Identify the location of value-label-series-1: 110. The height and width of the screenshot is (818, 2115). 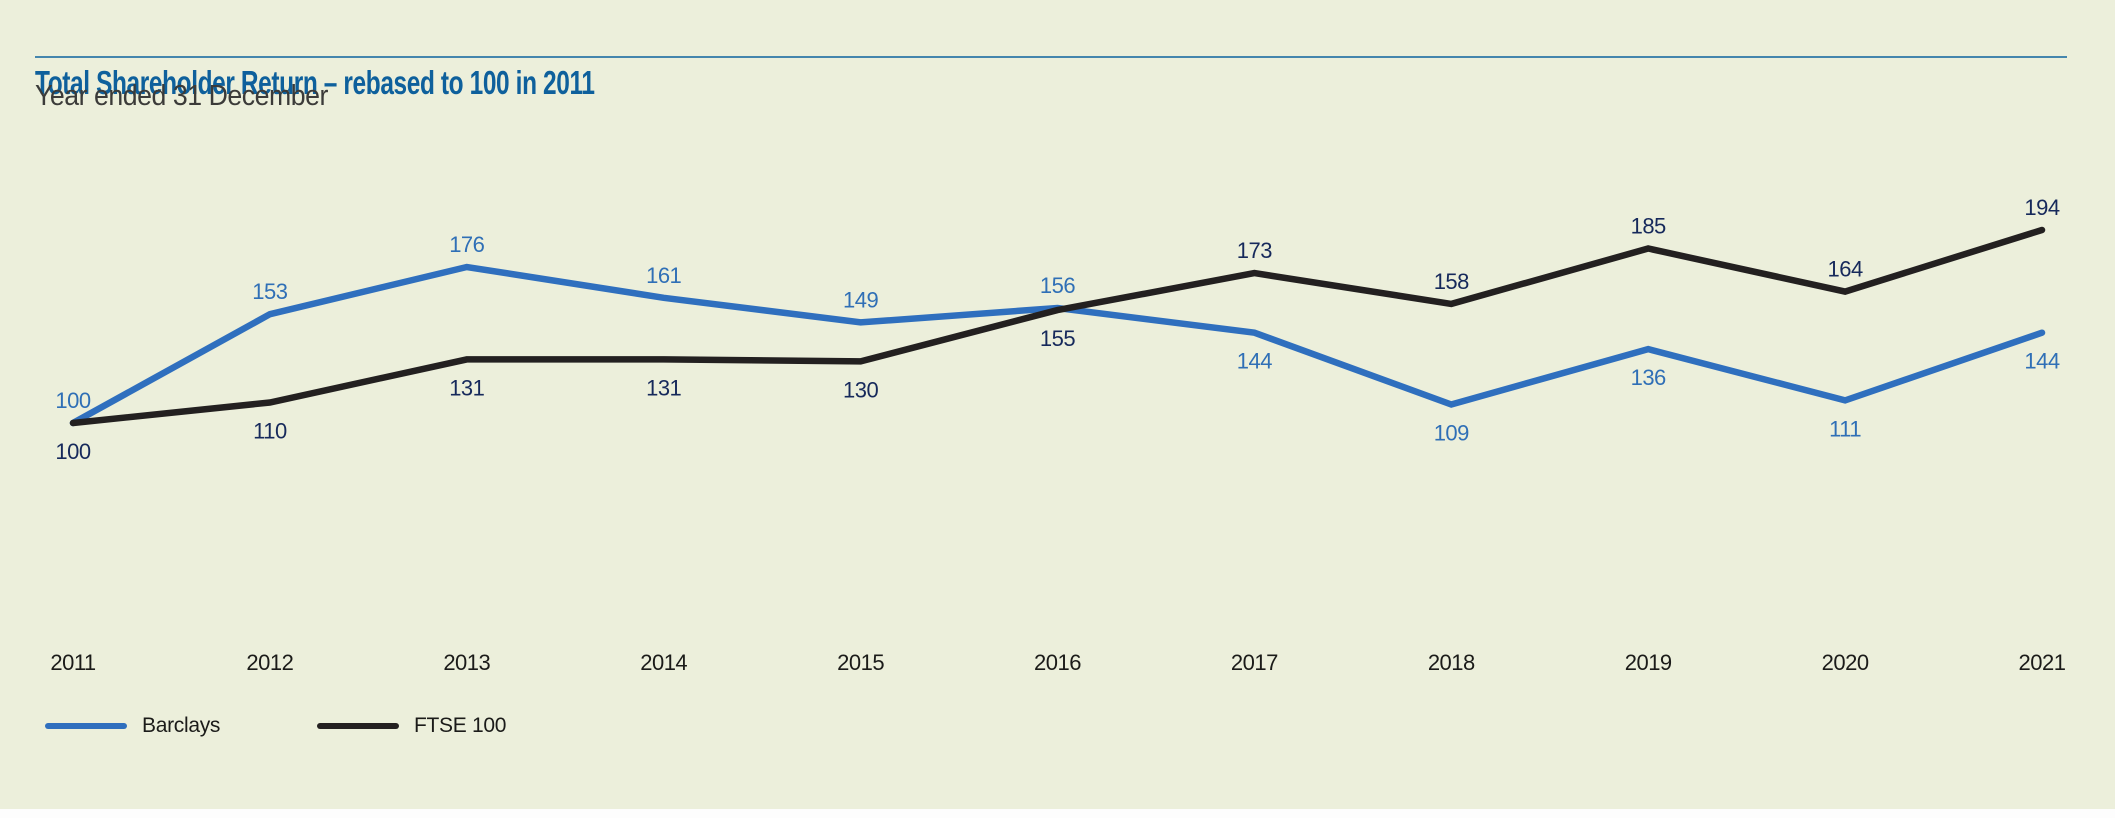
(270, 431).